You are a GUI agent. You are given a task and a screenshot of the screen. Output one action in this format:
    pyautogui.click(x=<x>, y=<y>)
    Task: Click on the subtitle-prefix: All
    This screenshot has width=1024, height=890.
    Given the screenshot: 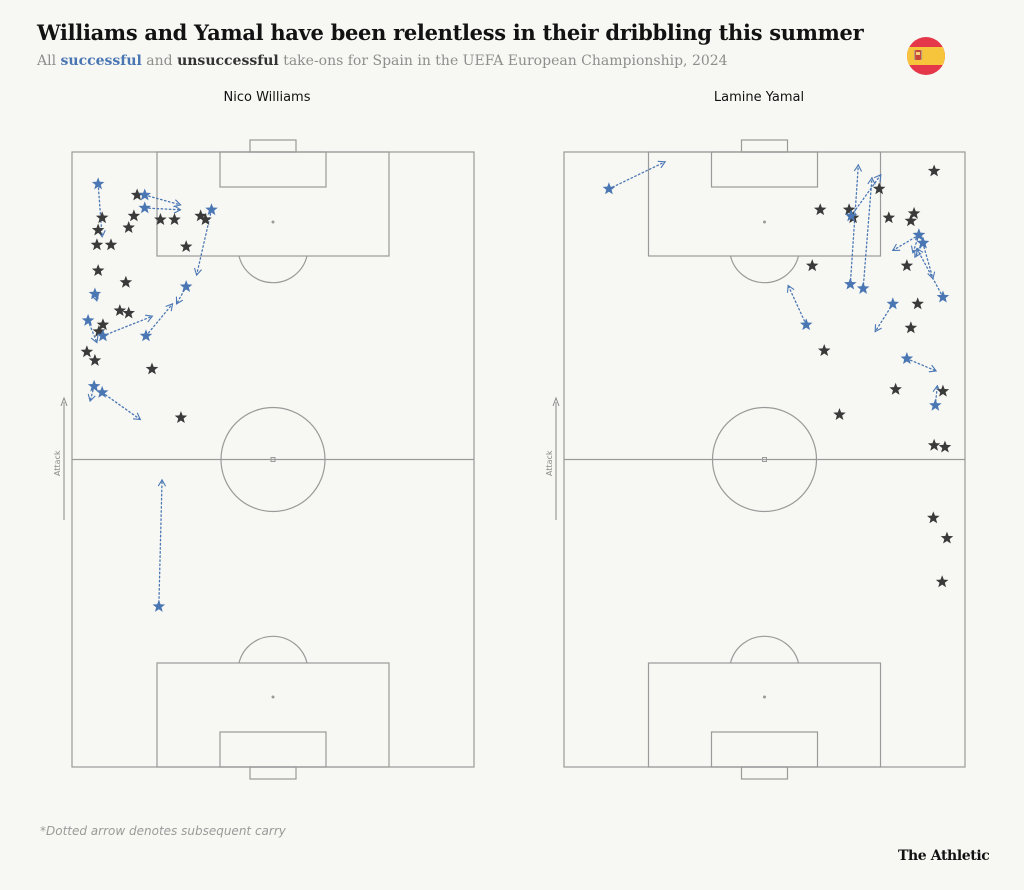 What is the action you would take?
    pyautogui.click(x=47, y=61)
    